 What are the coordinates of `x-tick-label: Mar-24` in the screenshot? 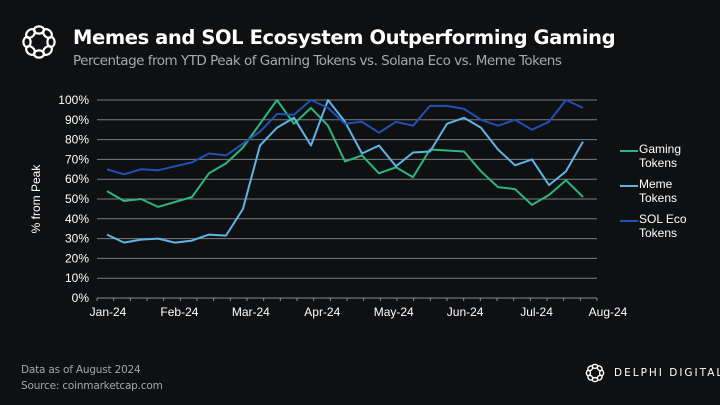 It's located at (251, 312).